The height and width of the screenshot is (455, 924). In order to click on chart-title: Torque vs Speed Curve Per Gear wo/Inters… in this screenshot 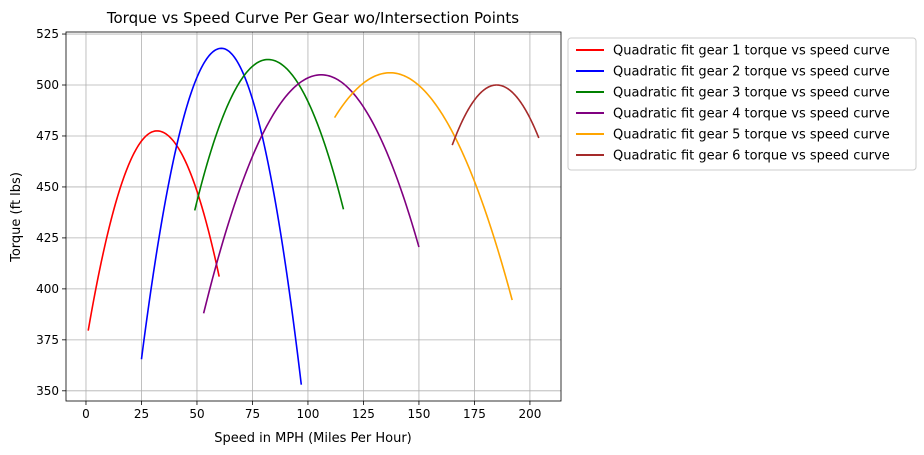, I will do `click(312, 18)`.